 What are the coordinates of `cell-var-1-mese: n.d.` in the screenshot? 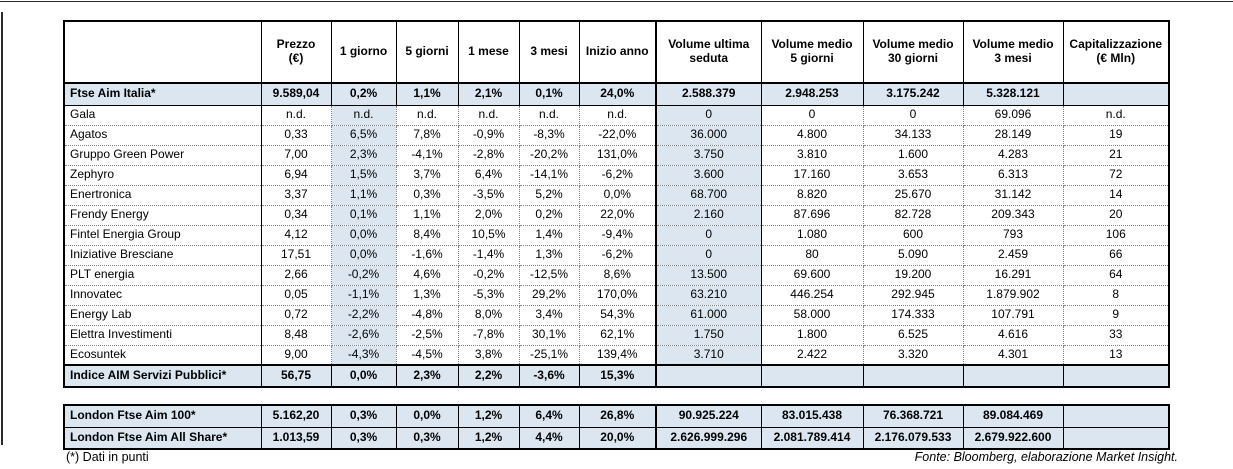 It's located at (489, 115).